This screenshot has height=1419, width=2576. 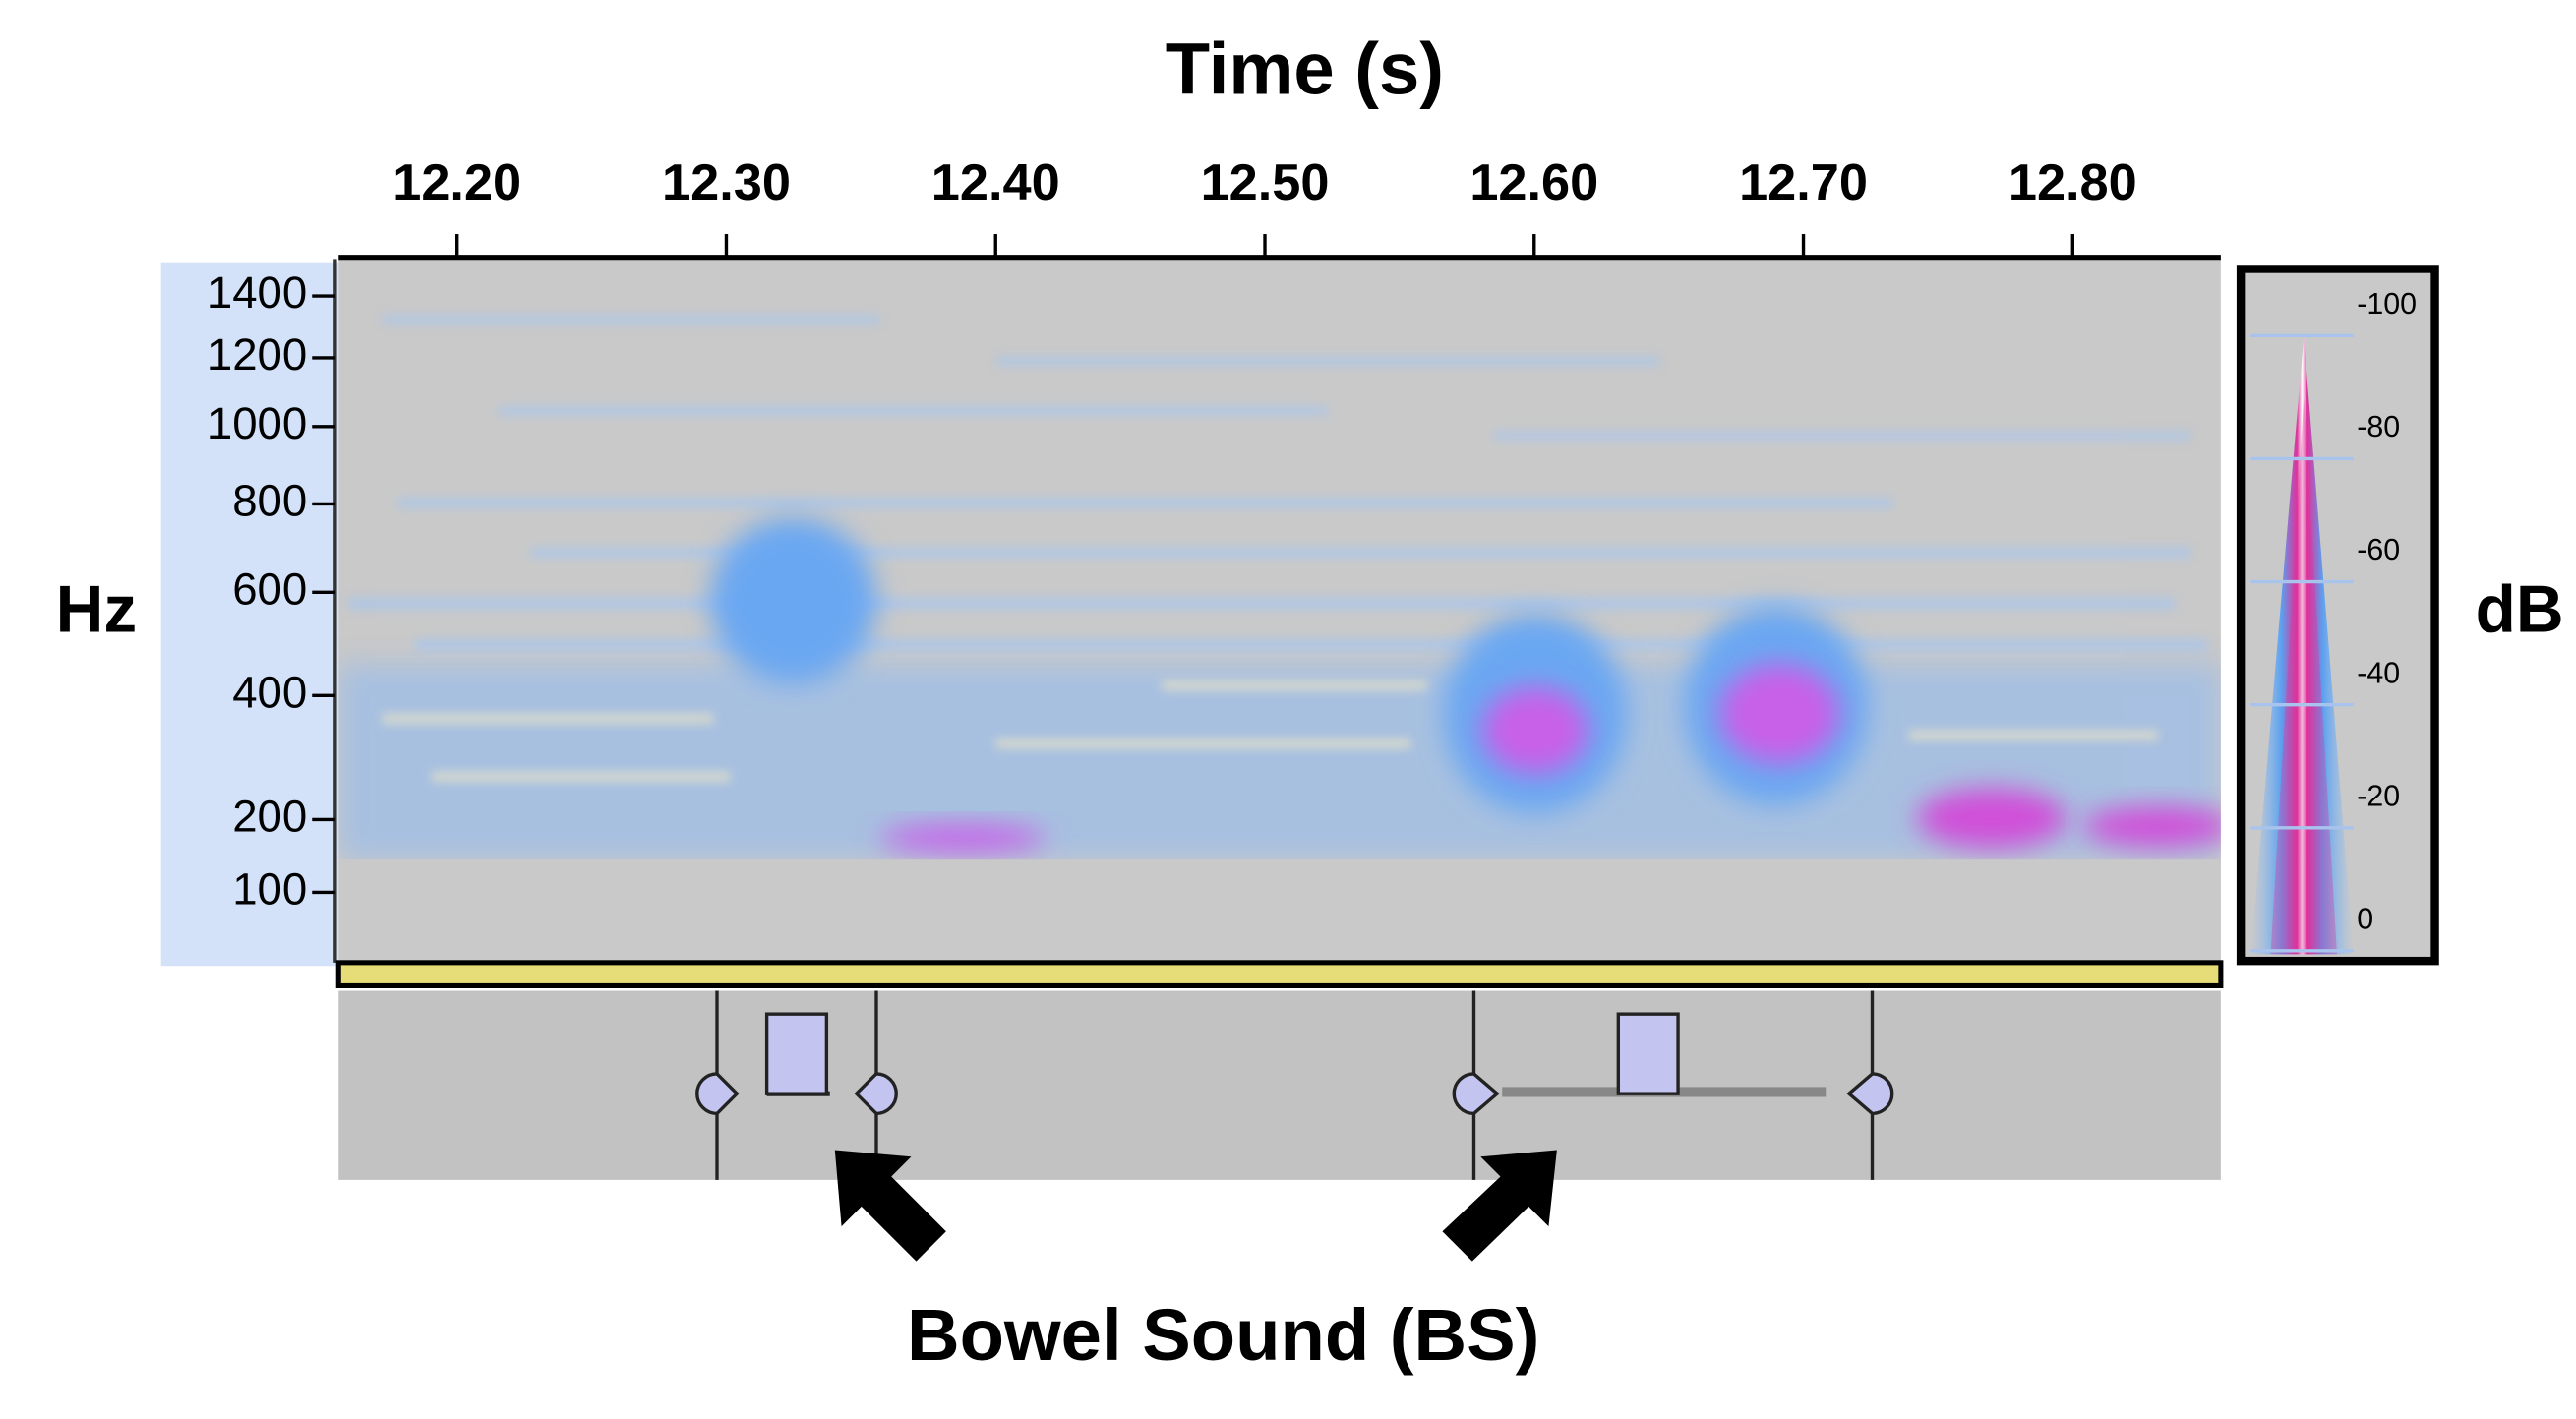 I want to click on label-track, so click(x=1280, y=1085).